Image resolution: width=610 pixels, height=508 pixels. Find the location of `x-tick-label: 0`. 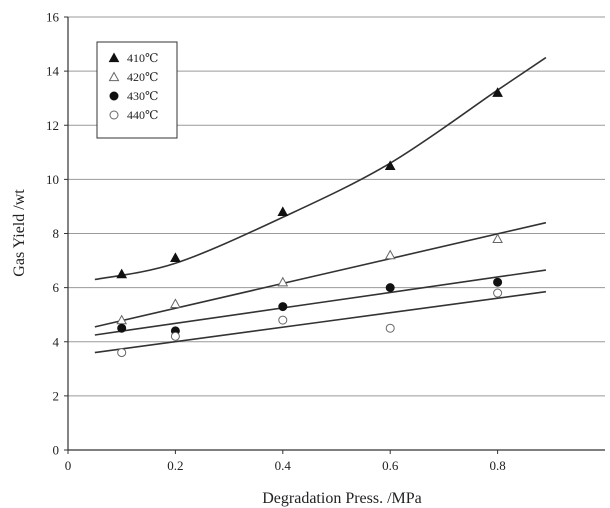

x-tick-label: 0 is located at coordinates (68, 465).